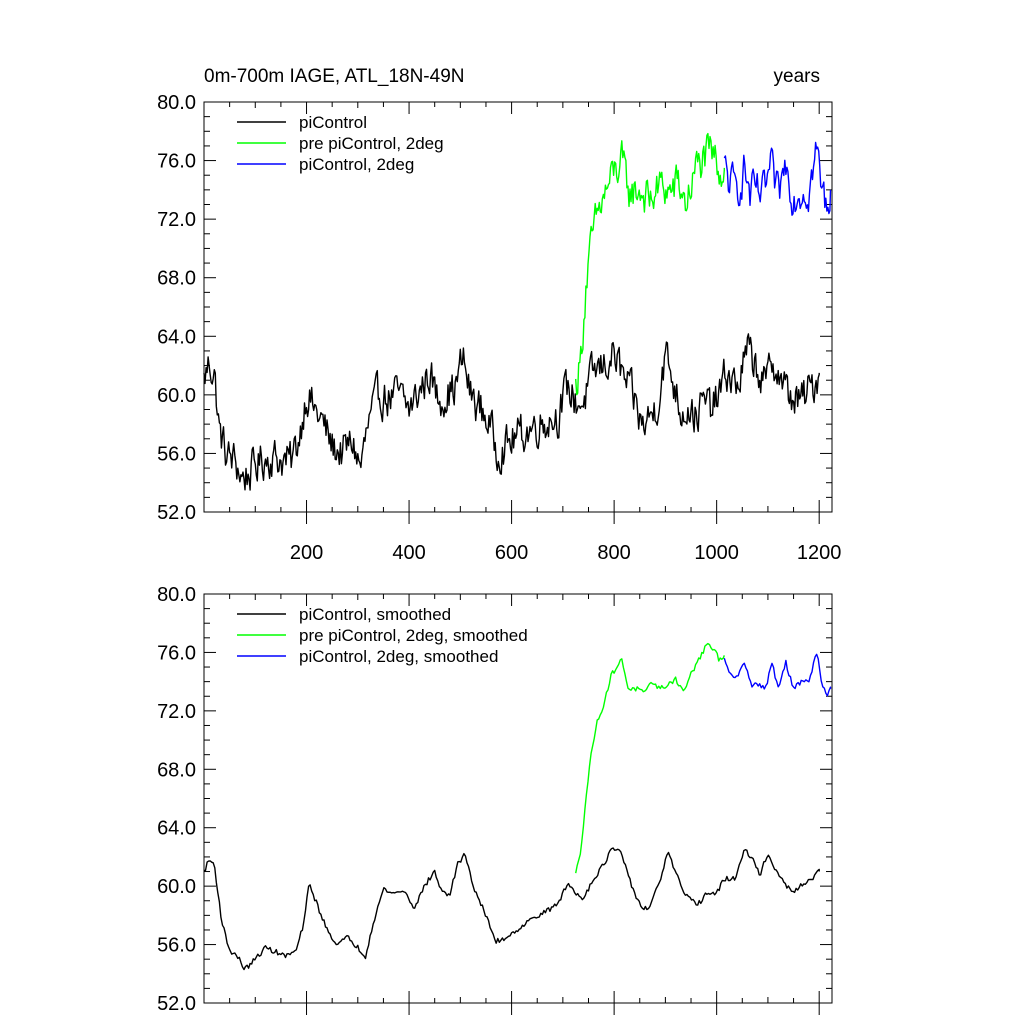  I want to click on x-tick-label: 1000, so click(716, 553).